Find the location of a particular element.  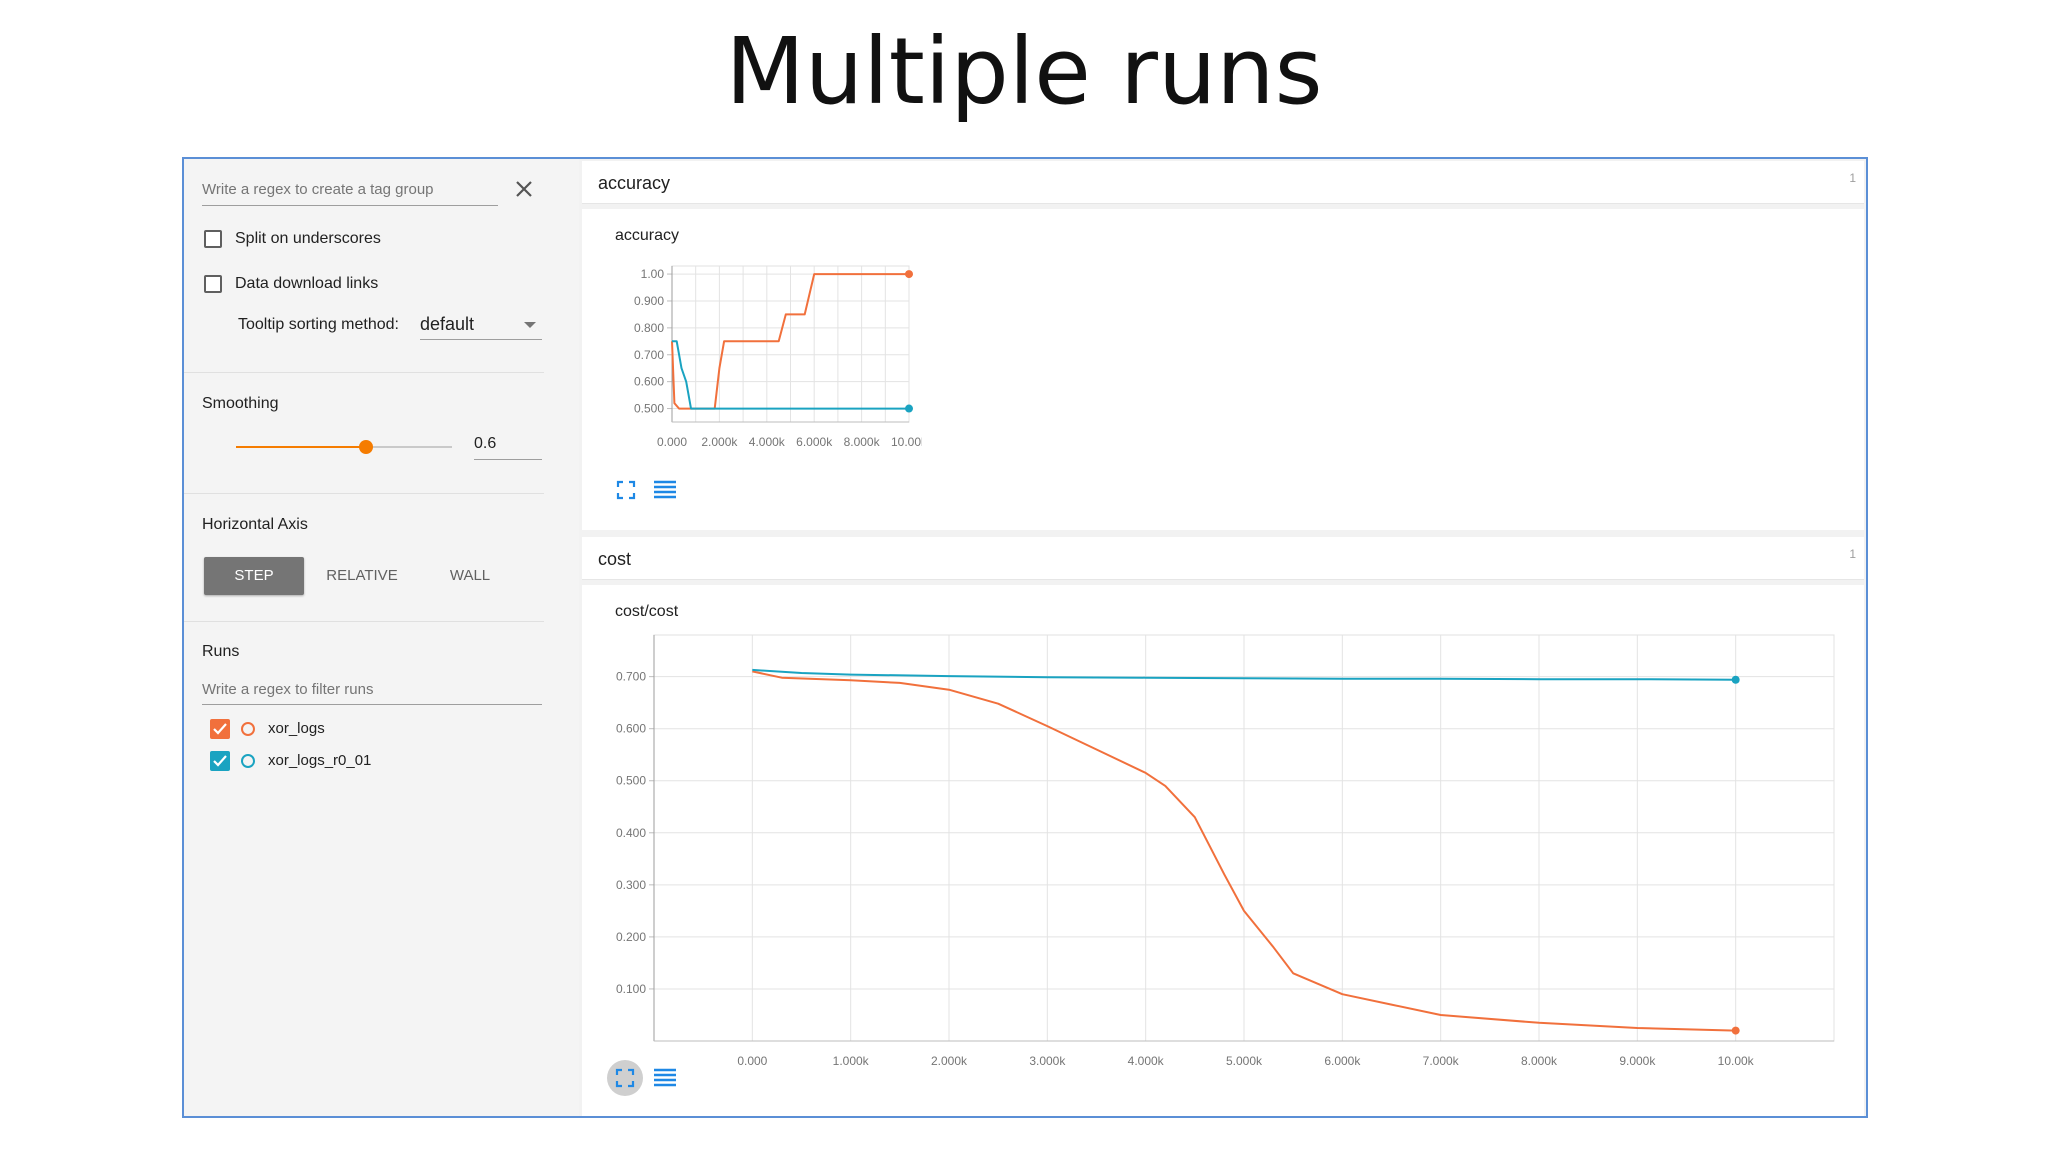

run-name-xor-logs: xor_logs is located at coordinates (296, 728).